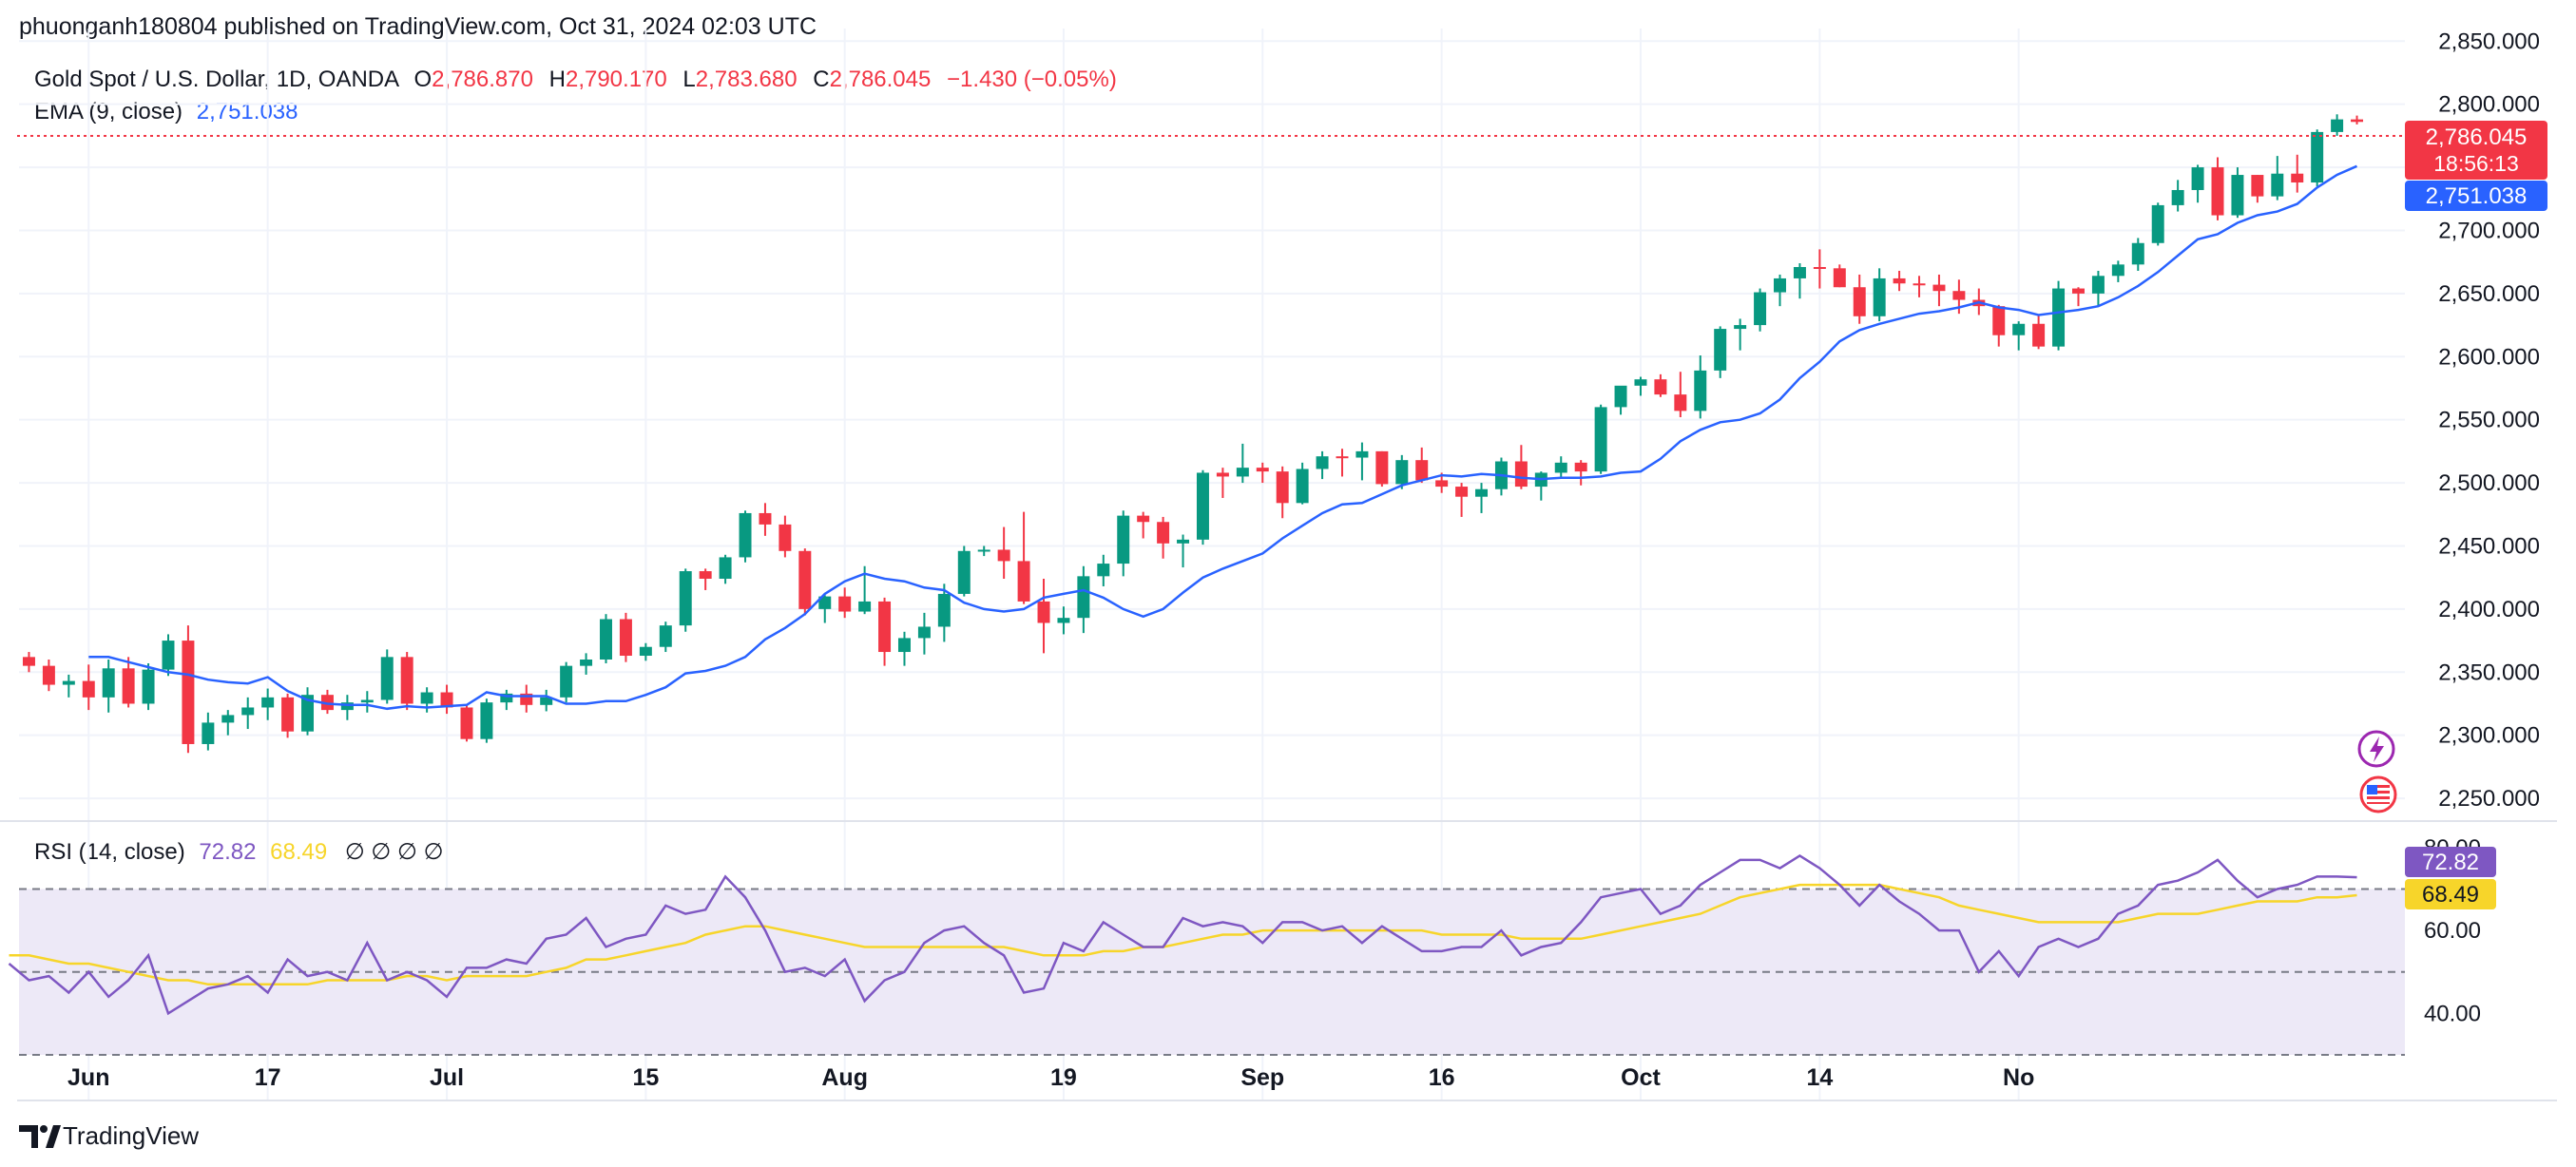 Image resolution: width=2576 pixels, height=1167 pixels. I want to click on rsi-ma-tag: 68.49, so click(2450, 894).